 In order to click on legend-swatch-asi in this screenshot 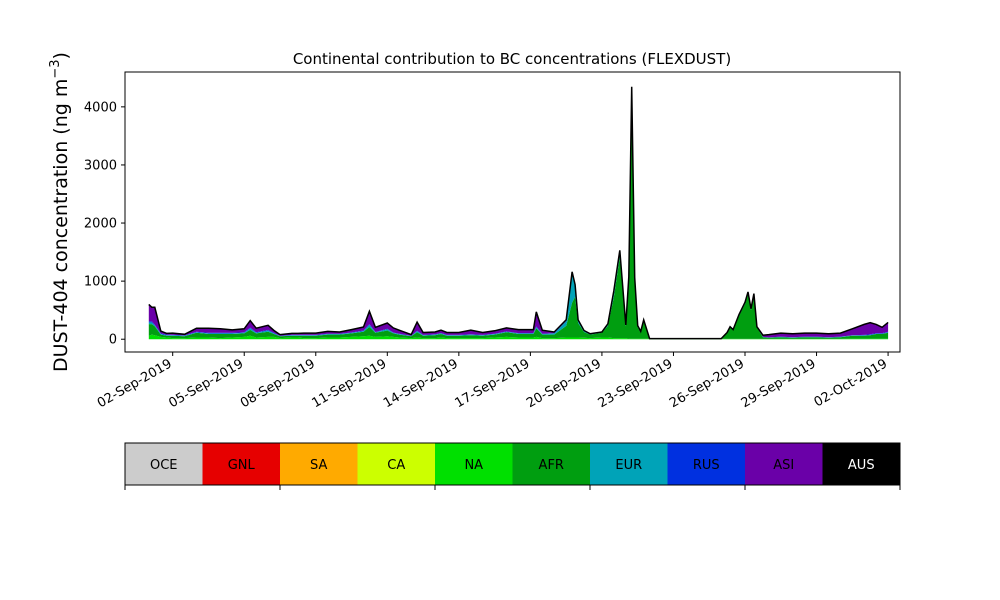, I will do `click(784, 464)`.